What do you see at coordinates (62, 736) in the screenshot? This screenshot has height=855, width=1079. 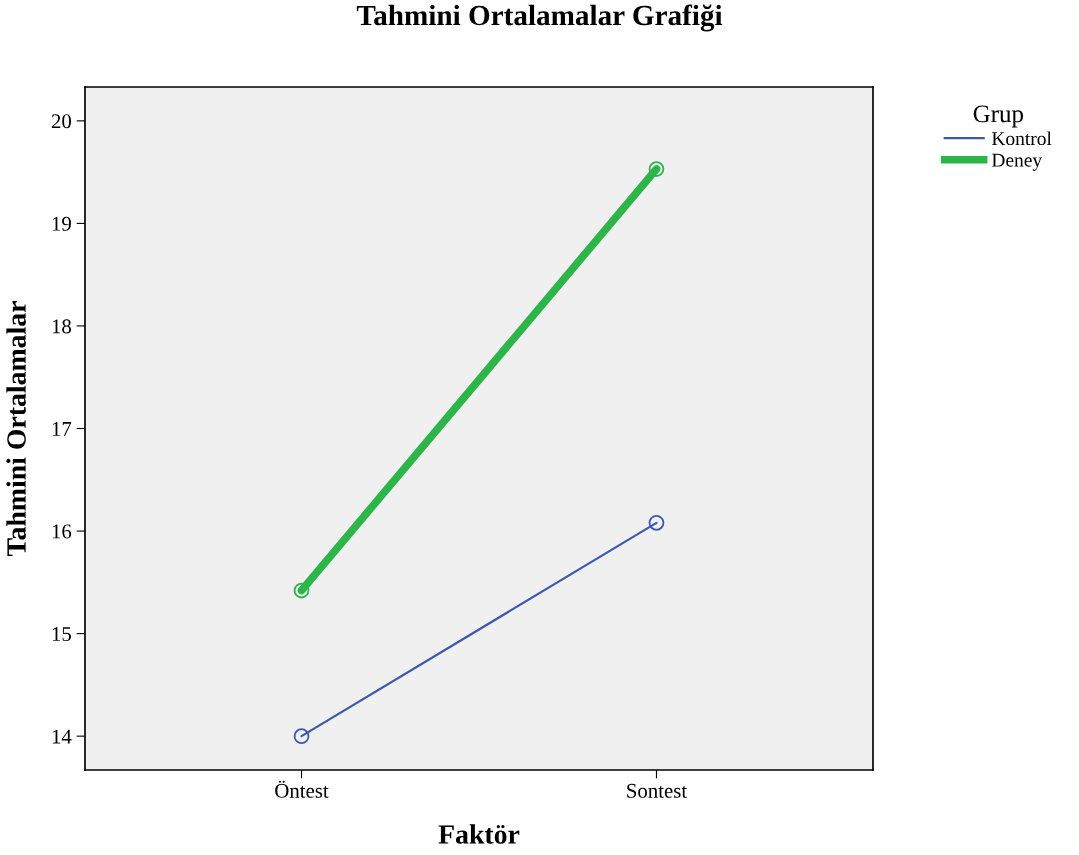 I see `y-tick-label: 14` at bounding box center [62, 736].